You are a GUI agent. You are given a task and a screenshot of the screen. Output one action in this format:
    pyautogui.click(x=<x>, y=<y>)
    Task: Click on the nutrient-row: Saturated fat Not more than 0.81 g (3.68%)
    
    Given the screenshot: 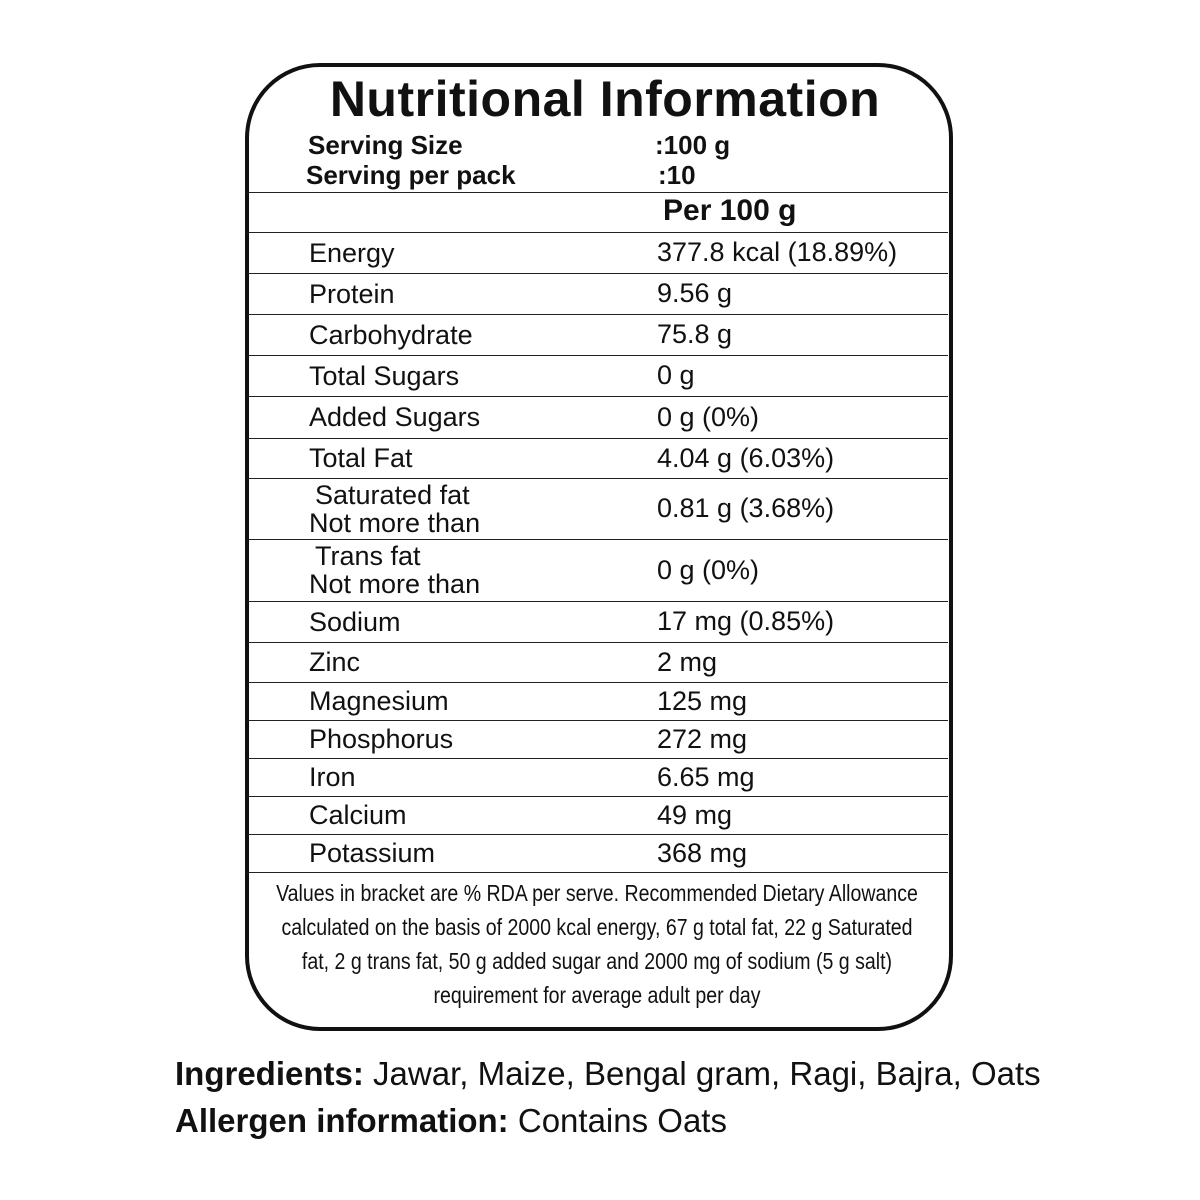 What is the action you would take?
    pyautogui.click(x=597, y=508)
    